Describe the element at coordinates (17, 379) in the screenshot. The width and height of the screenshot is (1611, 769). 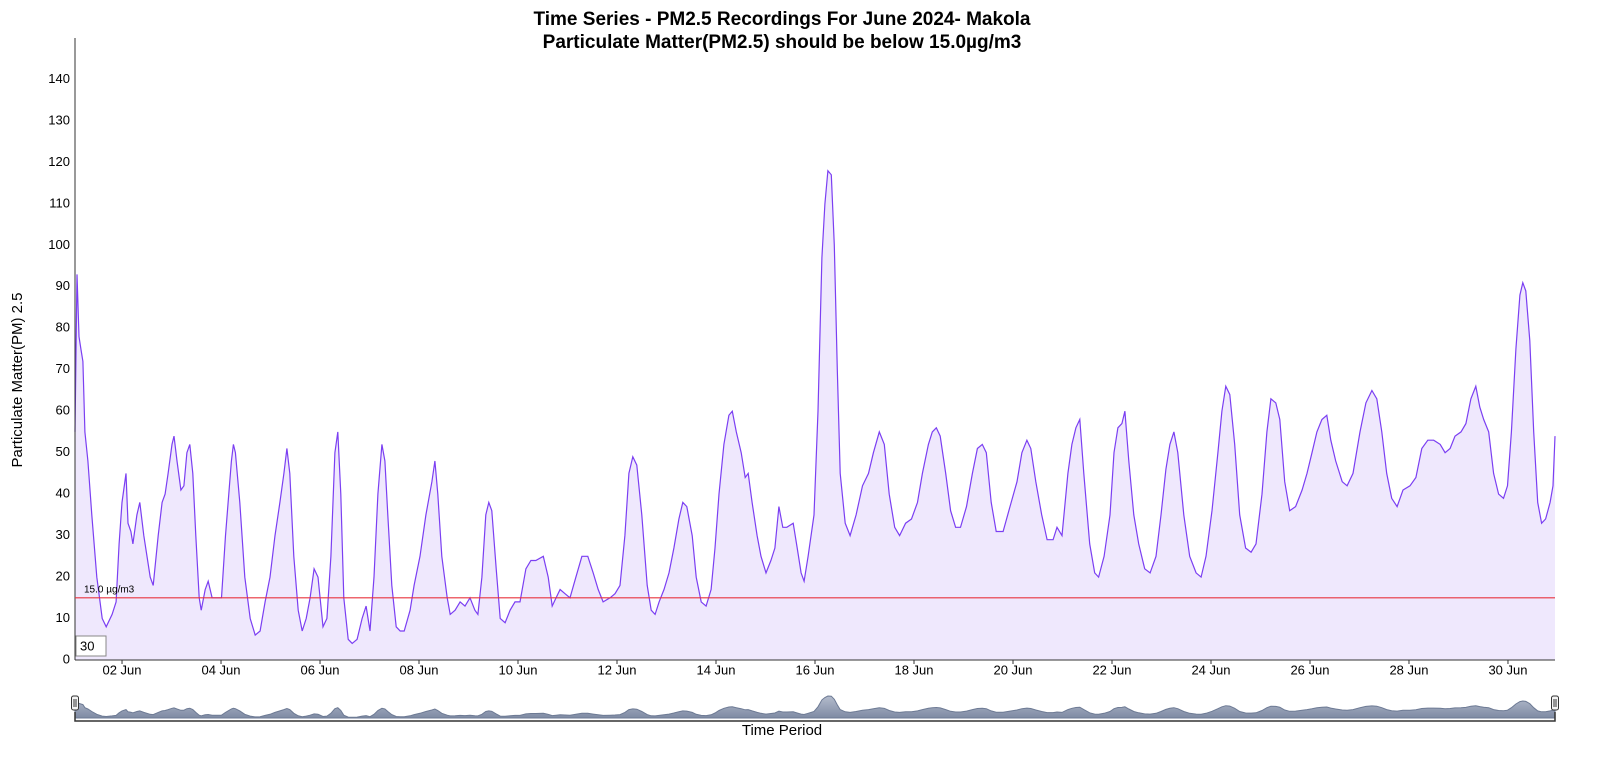
I see `y-axis-label: Particulate Matter(PM) 2.5` at that location.